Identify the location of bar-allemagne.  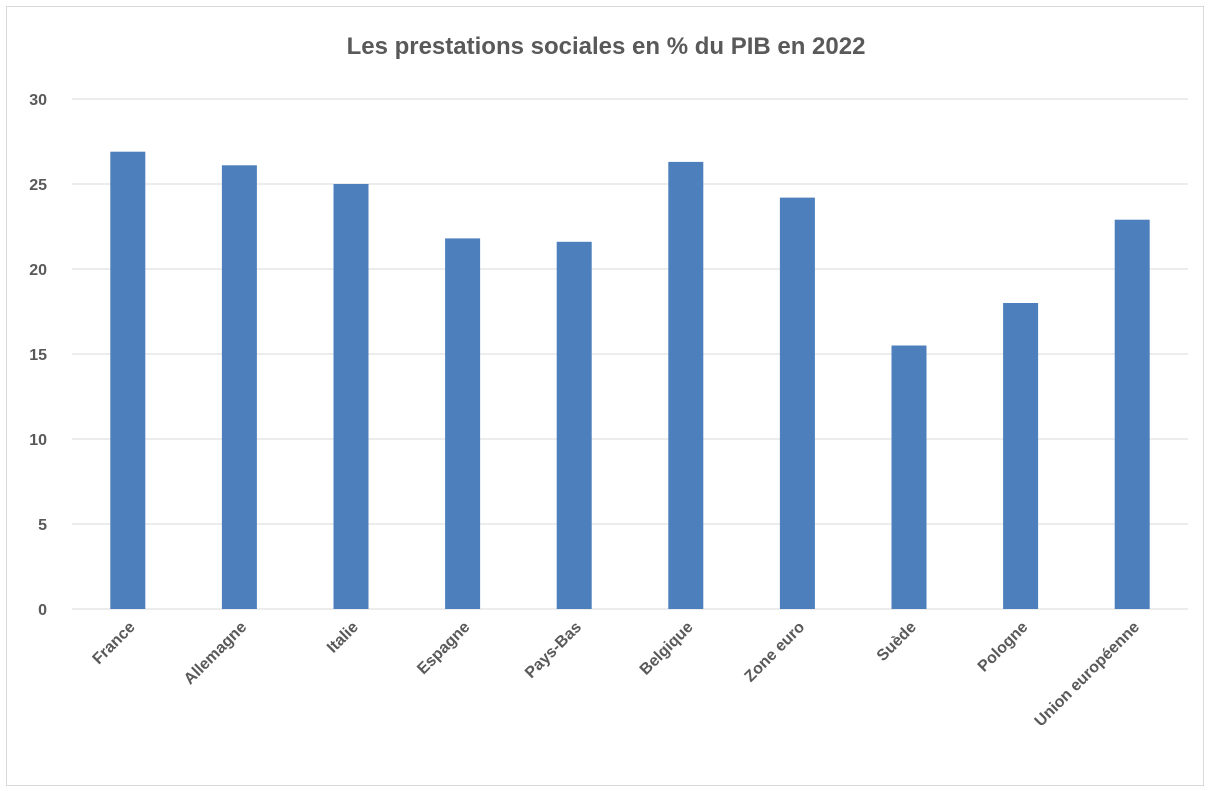
(239, 387).